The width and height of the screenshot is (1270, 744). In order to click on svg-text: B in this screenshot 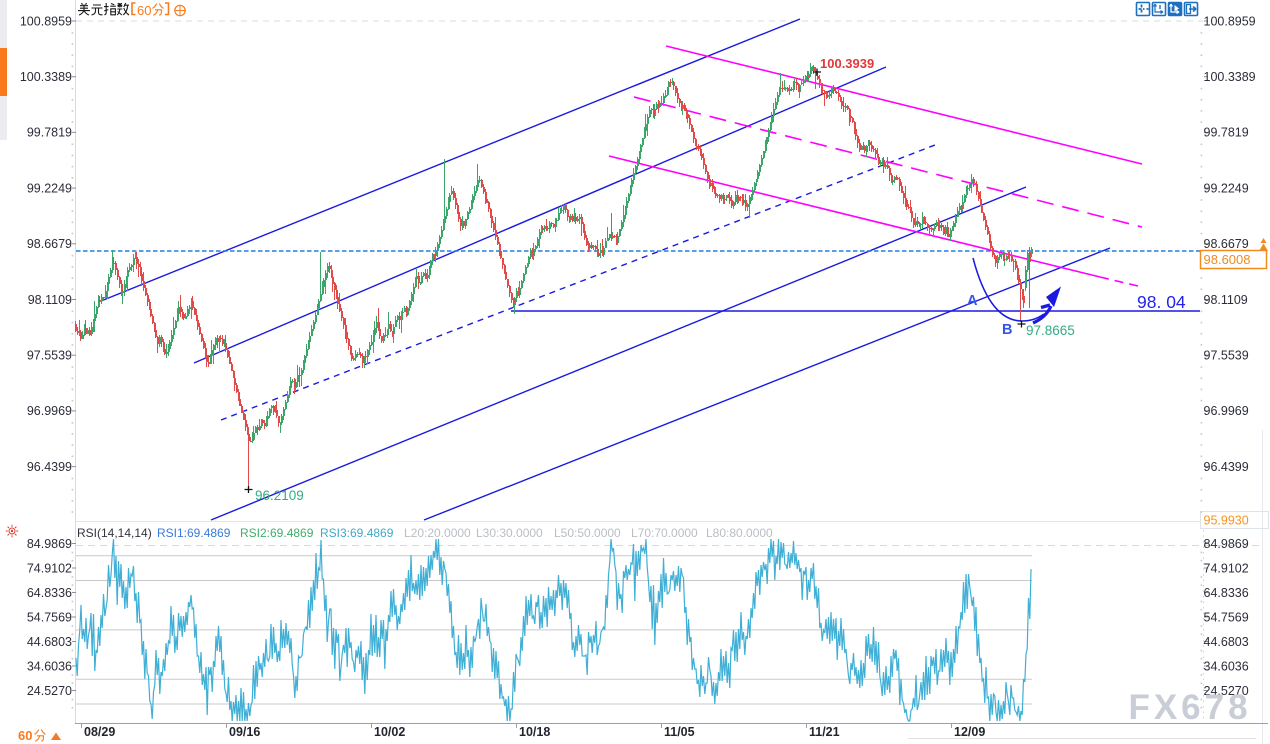, I will do `click(1007, 330)`.